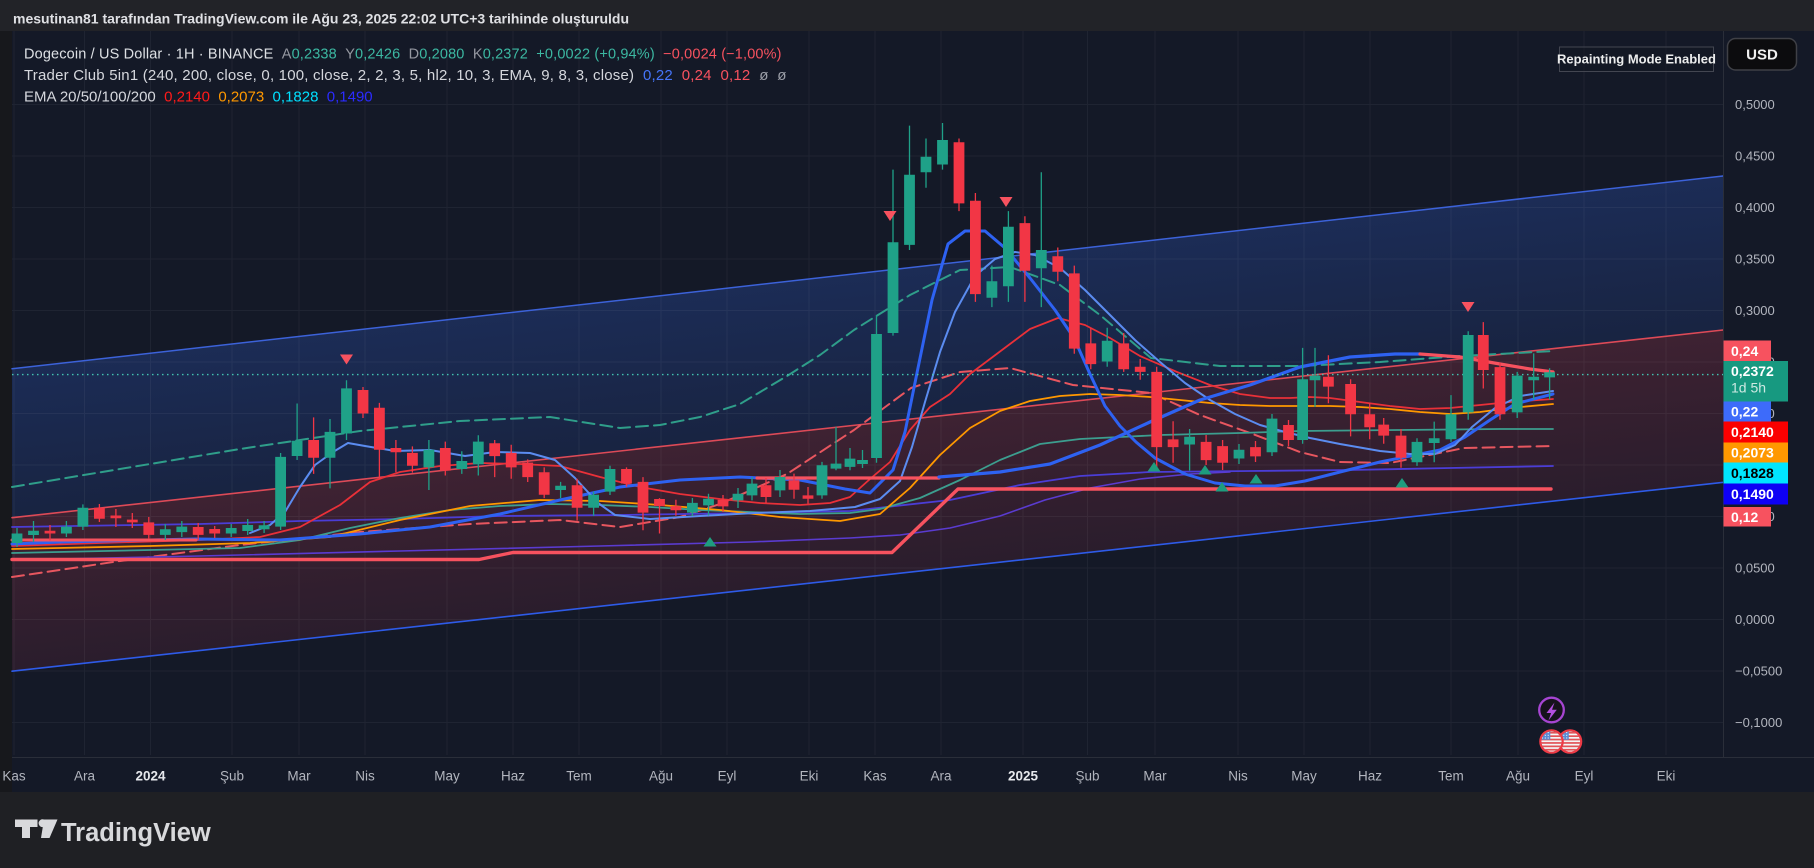 This screenshot has height=868, width=1814. Describe the element at coordinates (1755, 259) in the screenshot. I see `svg-text: 0,3500` at that location.